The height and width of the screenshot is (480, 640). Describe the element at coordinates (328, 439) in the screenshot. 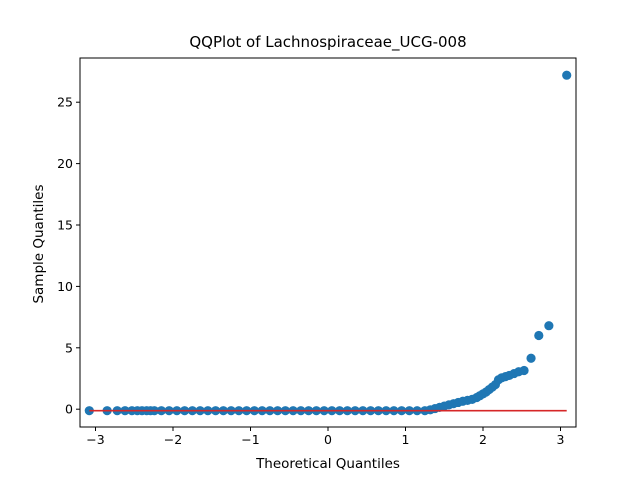

I see `x-tick-label: 0` at that location.